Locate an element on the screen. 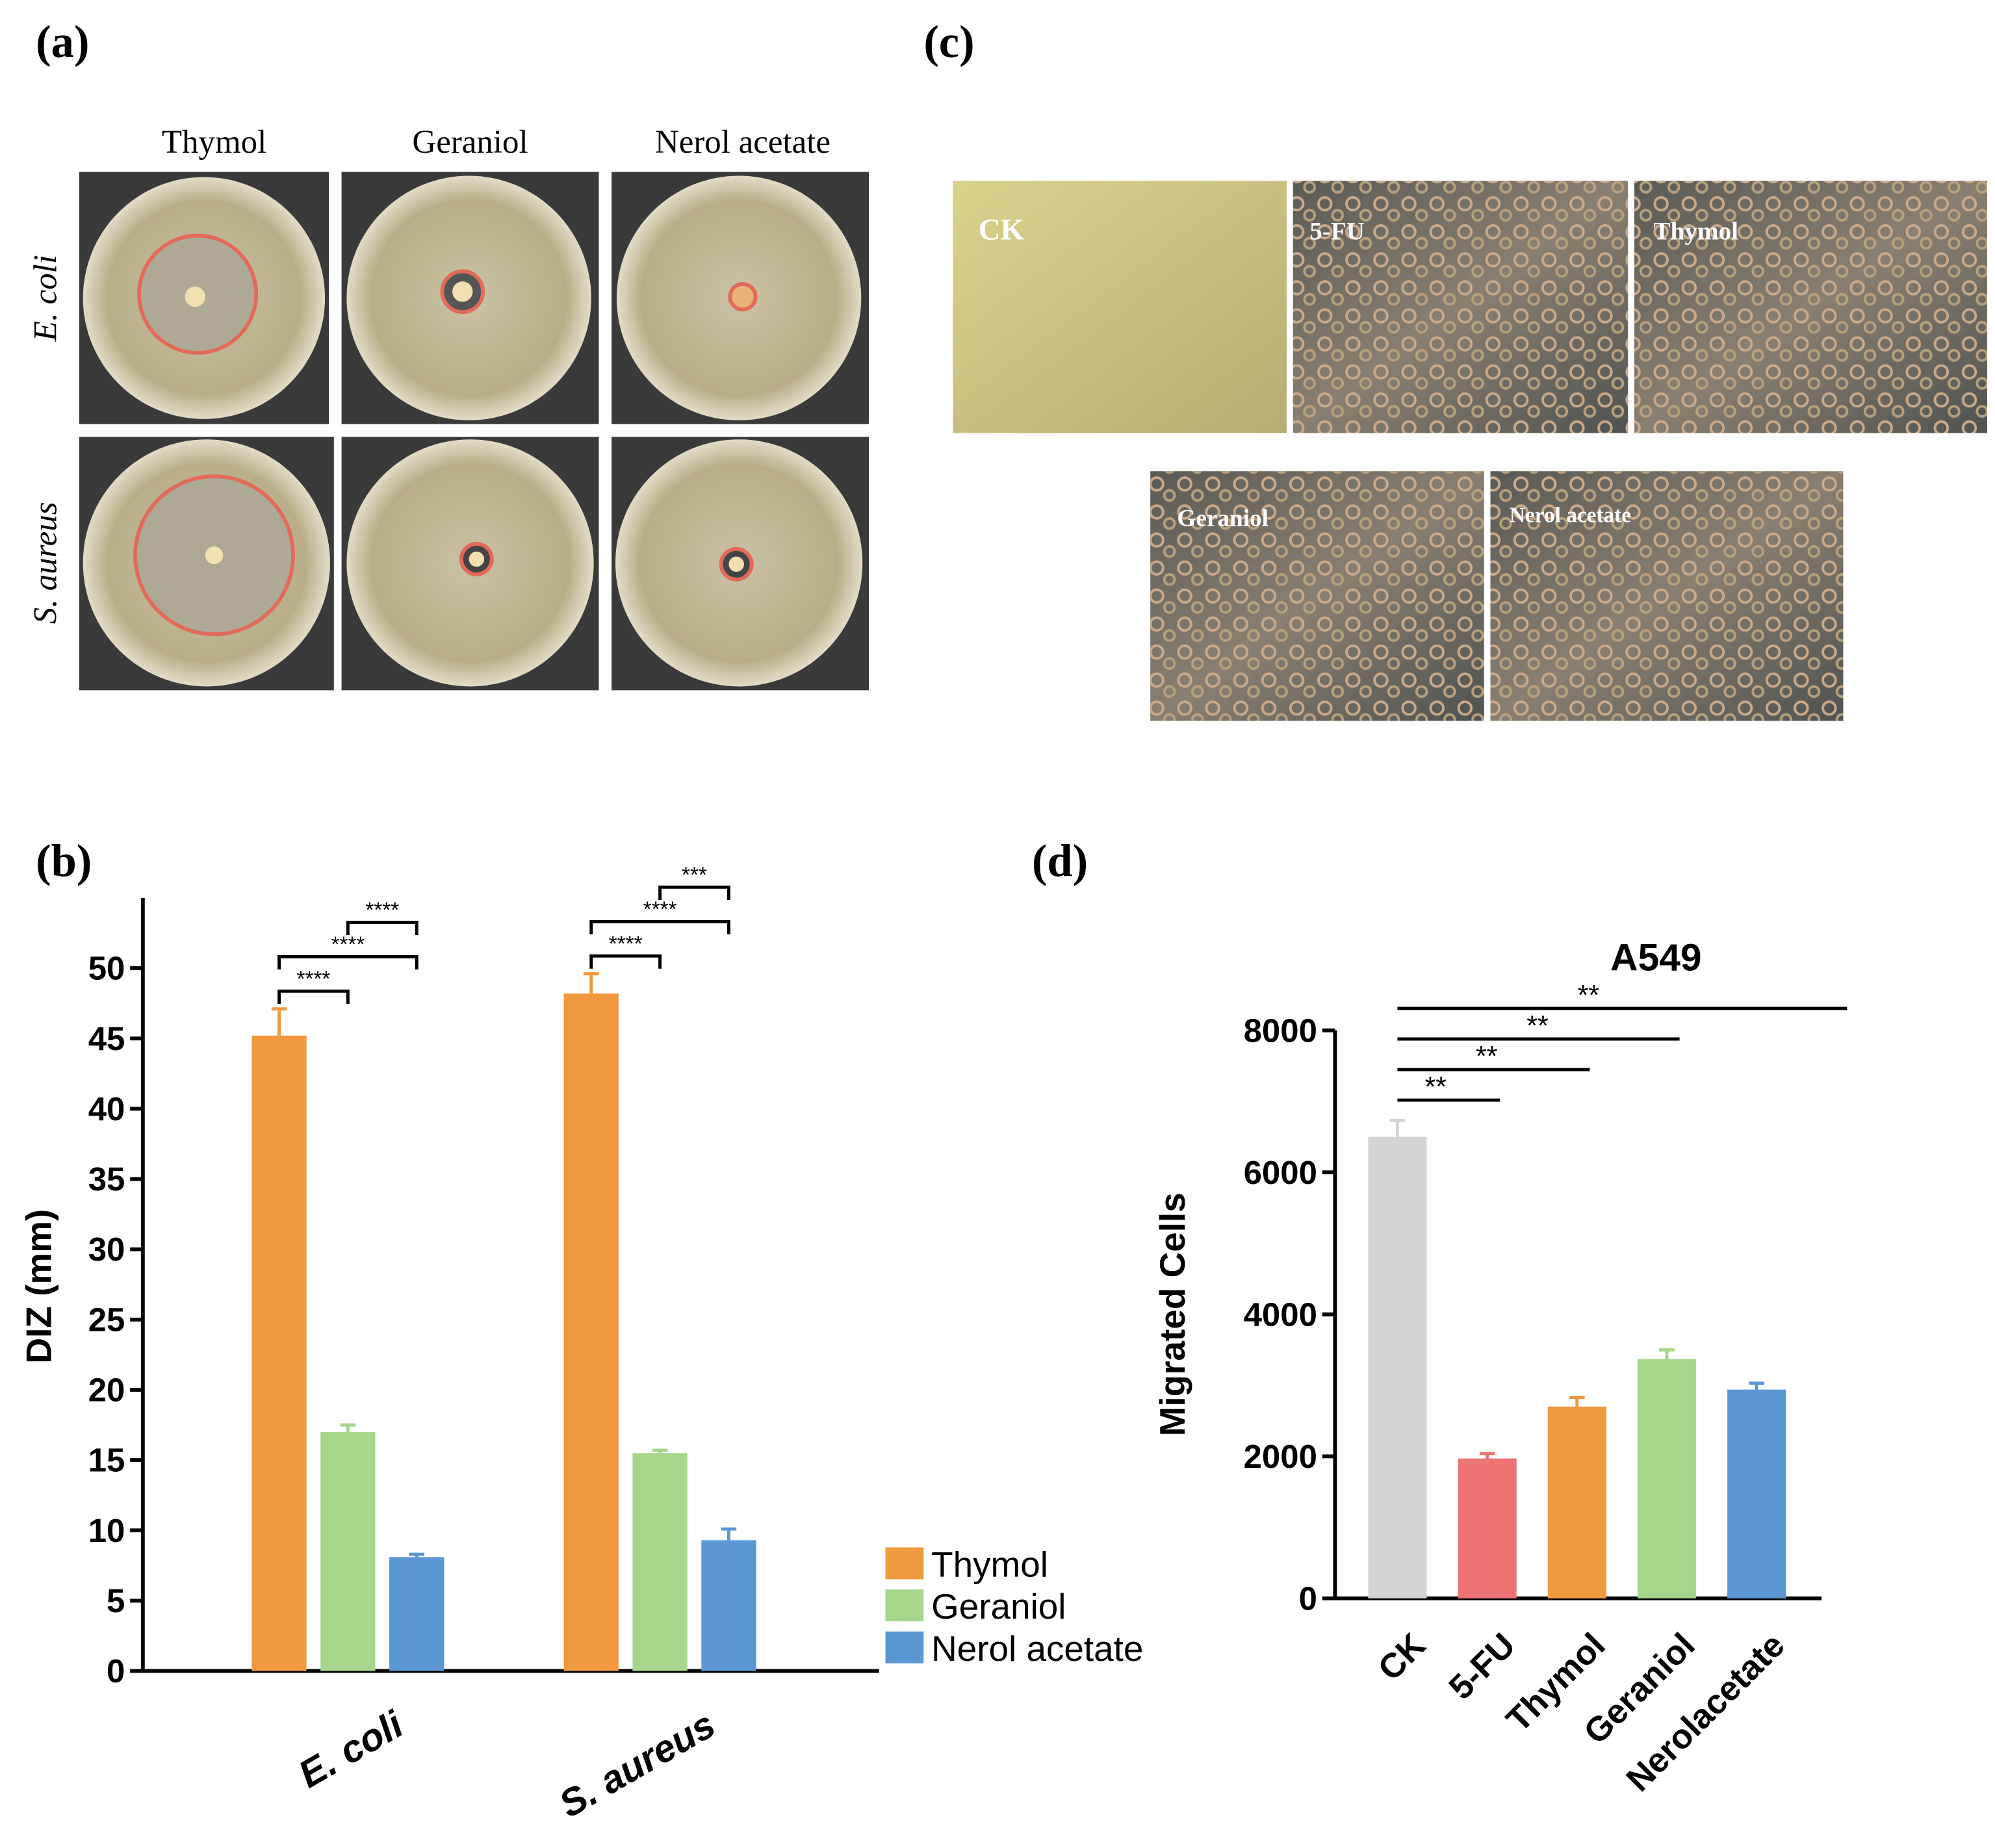  y-tick-label: 50 is located at coordinates (106, 968).